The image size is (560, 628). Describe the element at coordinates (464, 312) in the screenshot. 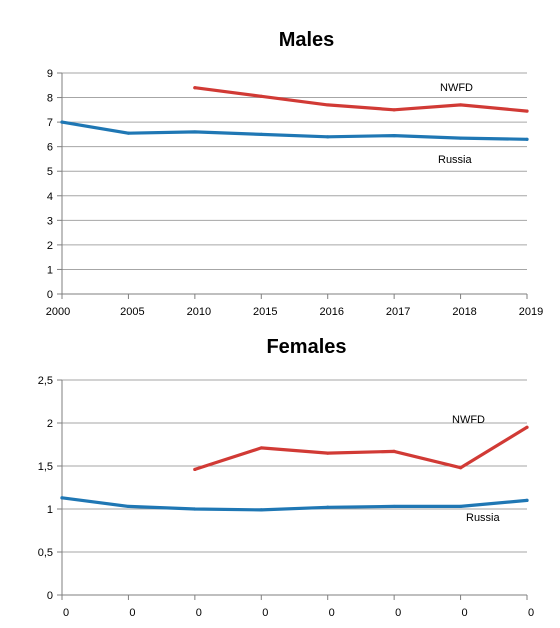

I see `x-tick-label: 2018` at that location.